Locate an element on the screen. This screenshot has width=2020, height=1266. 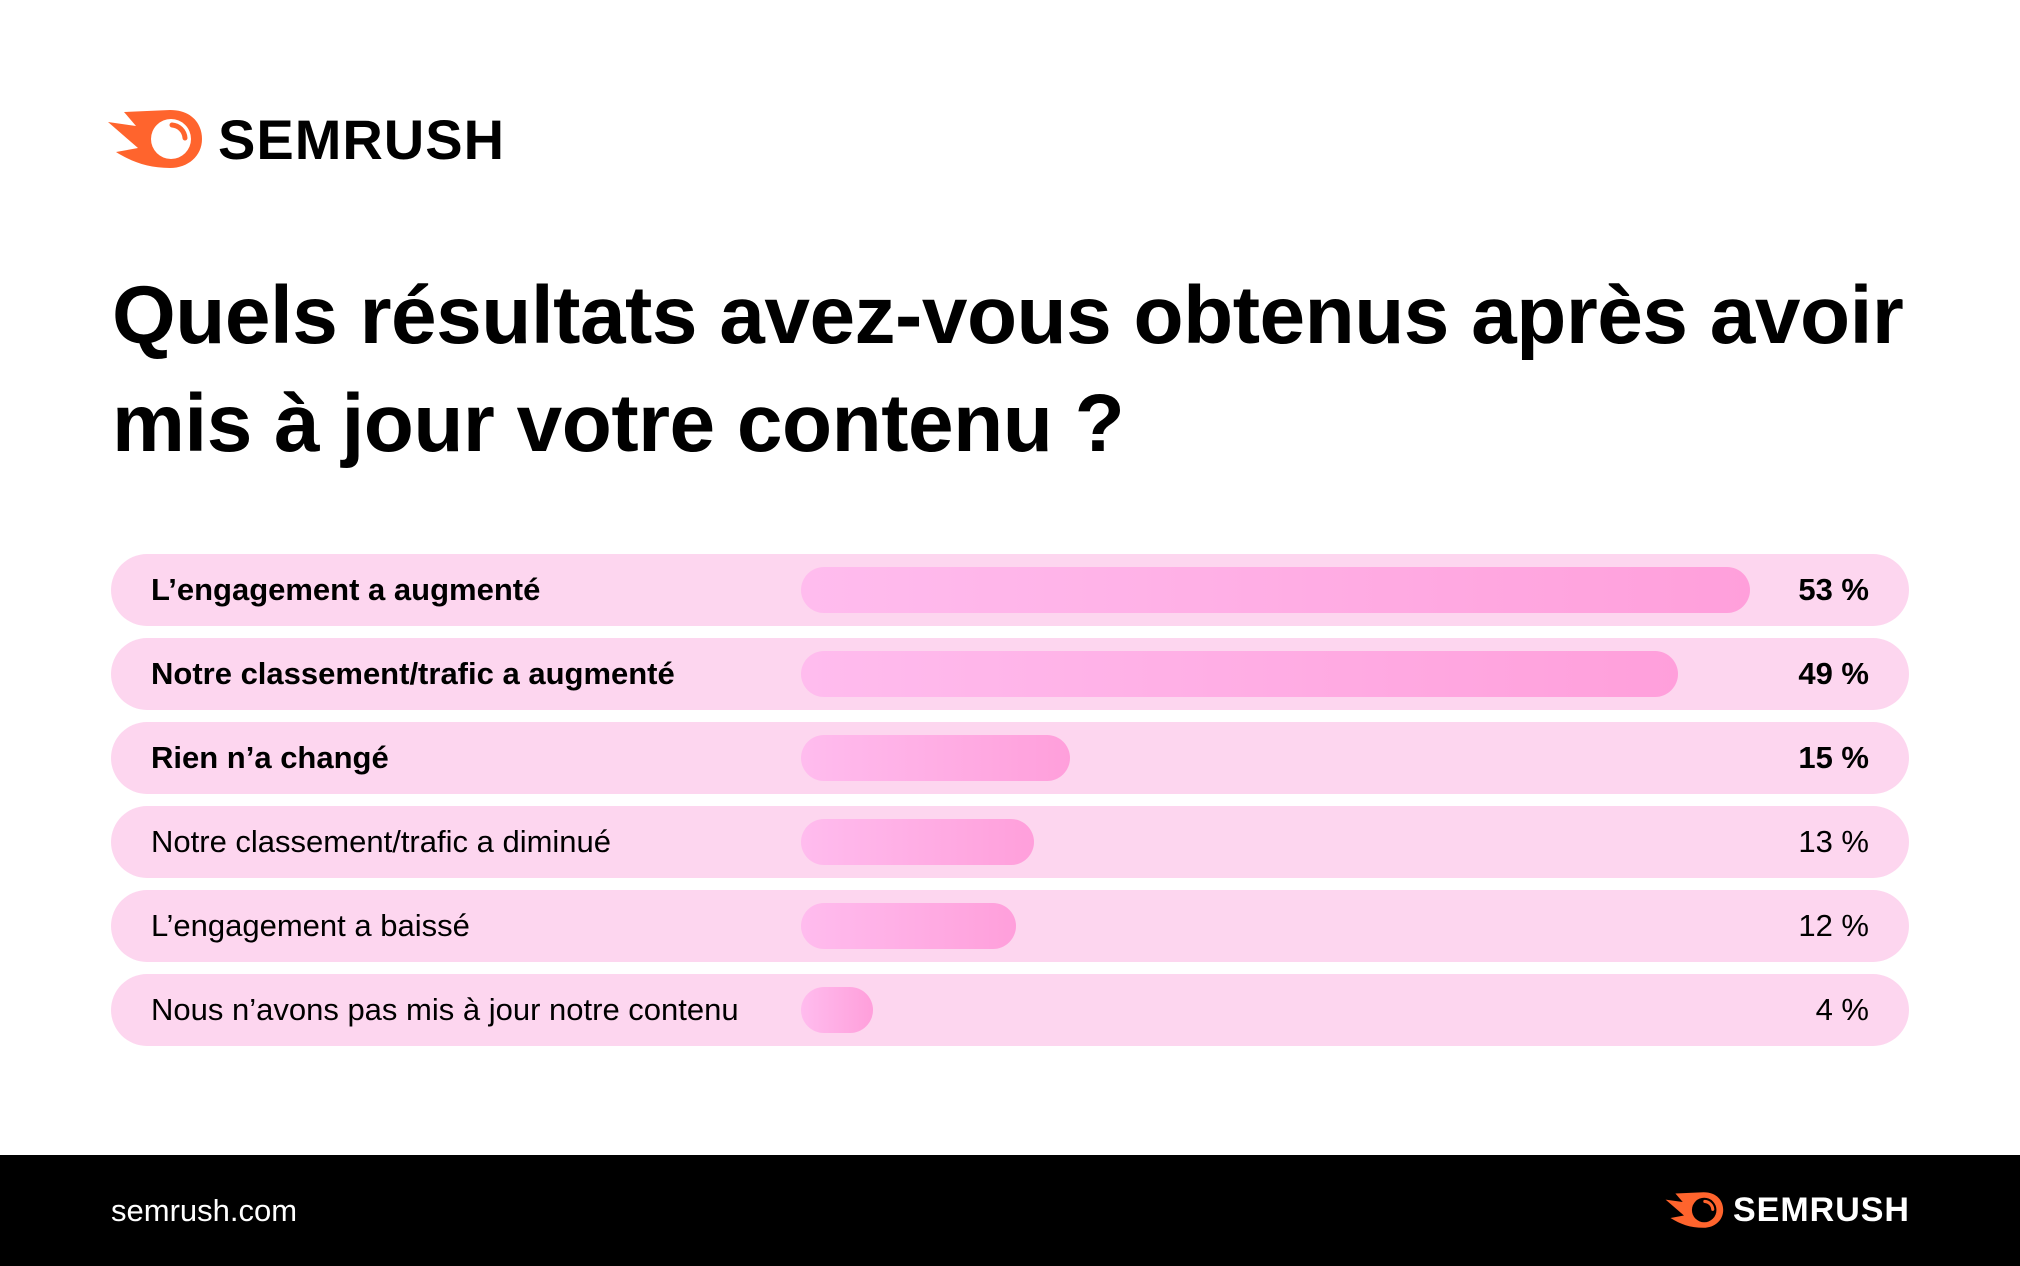
footer-site-link: semrush.com is located at coordinates (204, 1210).